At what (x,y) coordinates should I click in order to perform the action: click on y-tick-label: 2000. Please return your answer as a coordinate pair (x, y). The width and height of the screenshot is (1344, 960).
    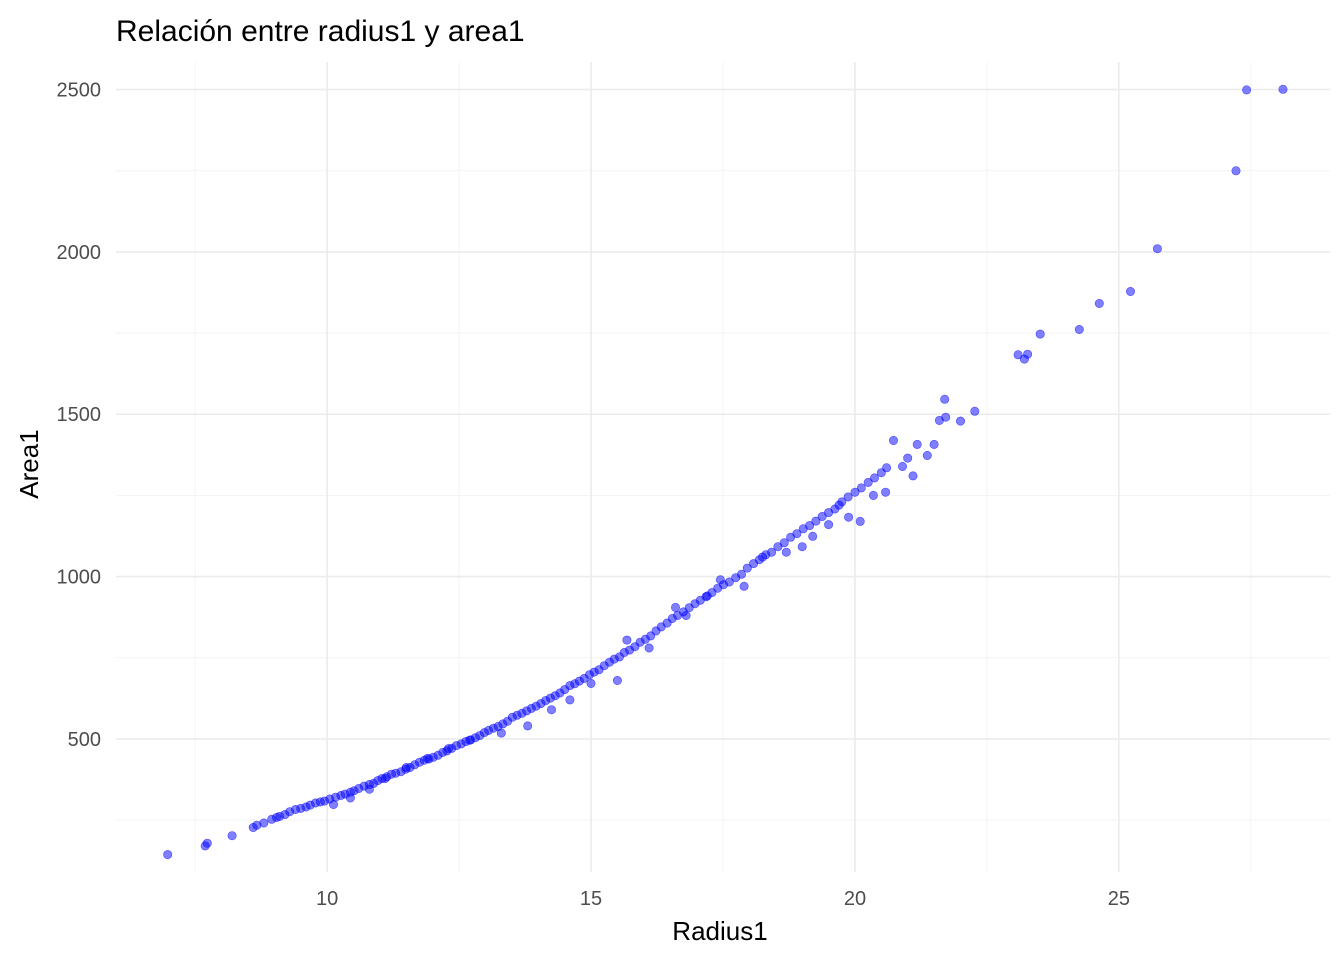
    Looking at the image, I should click on (79, 253).